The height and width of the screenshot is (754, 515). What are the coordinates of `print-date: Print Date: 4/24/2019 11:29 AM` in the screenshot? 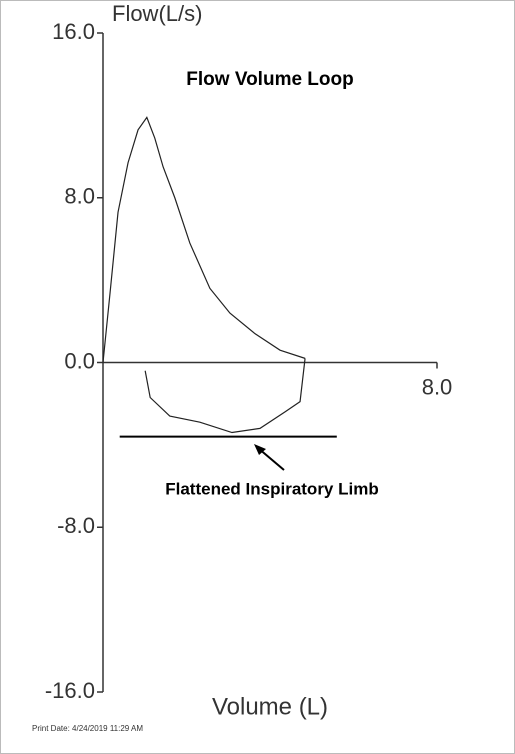 It's located at (87, 728).